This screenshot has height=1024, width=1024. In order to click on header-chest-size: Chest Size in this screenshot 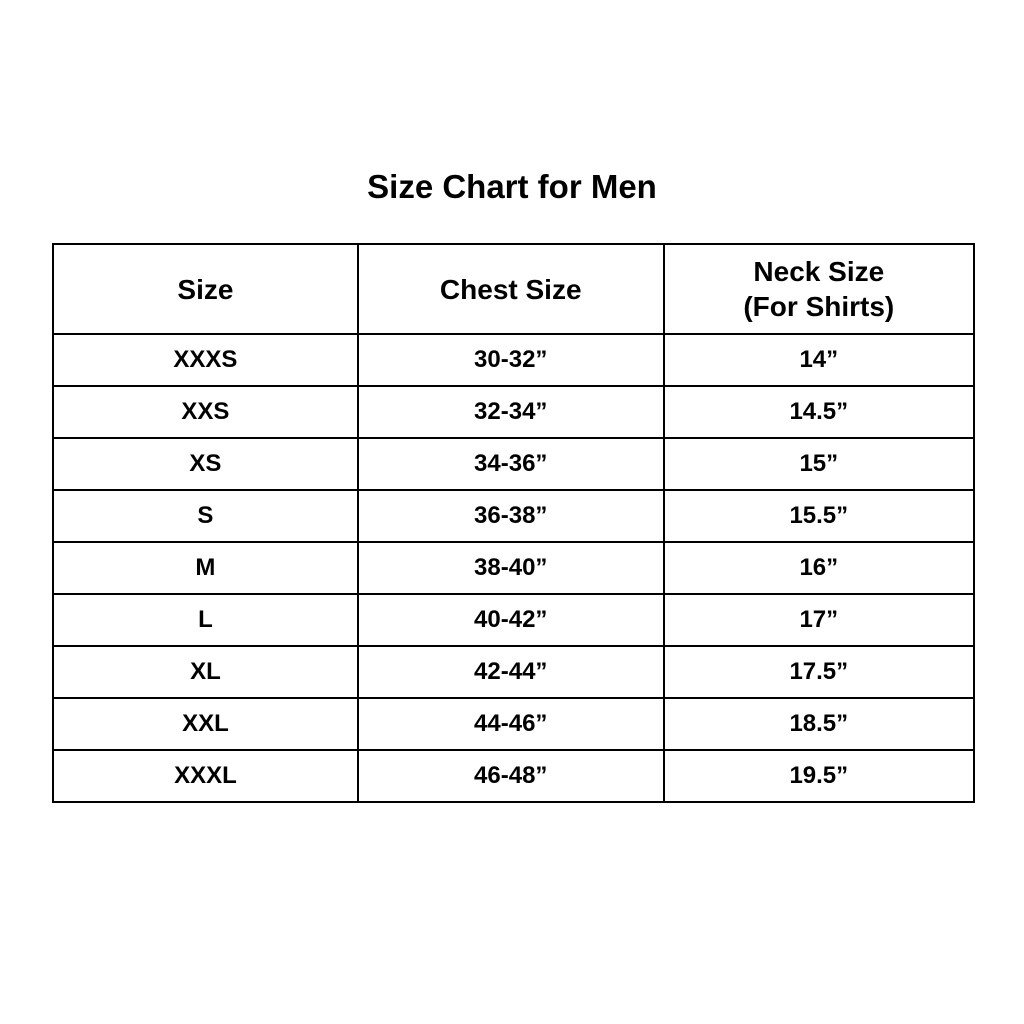, I will do `click(510, 289)`.